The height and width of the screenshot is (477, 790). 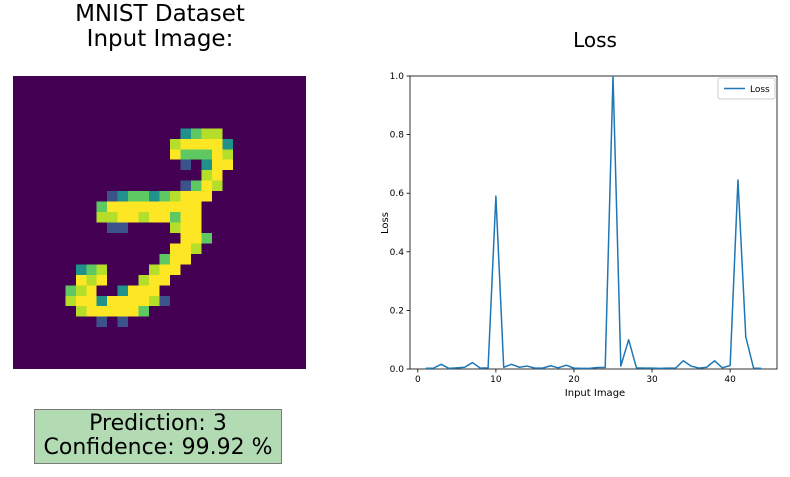 I want to click on legend-box, so click(x=746, y=88).